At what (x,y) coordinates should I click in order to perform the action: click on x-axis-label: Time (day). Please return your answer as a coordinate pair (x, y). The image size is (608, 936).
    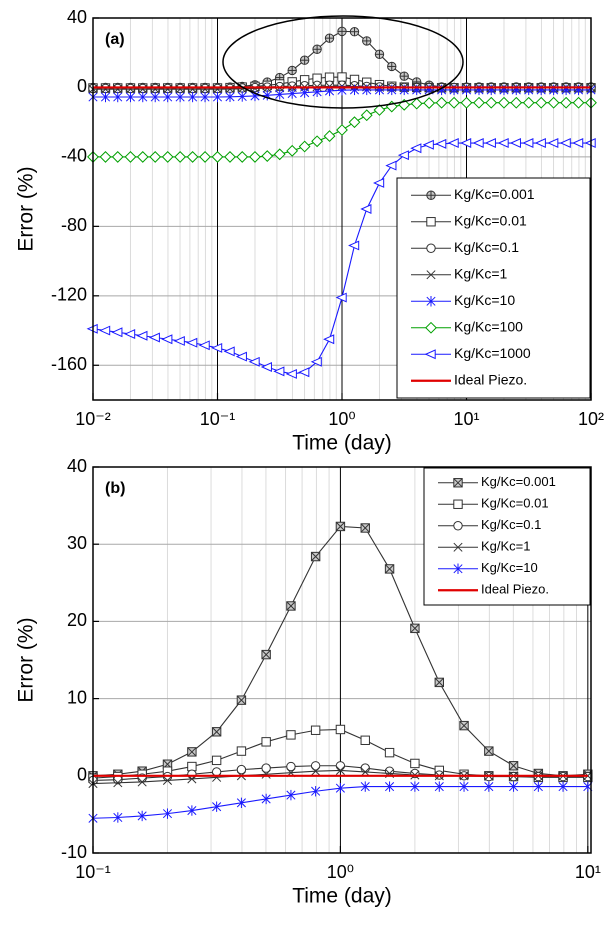
    Looking at the image, I should click on (342, 896).